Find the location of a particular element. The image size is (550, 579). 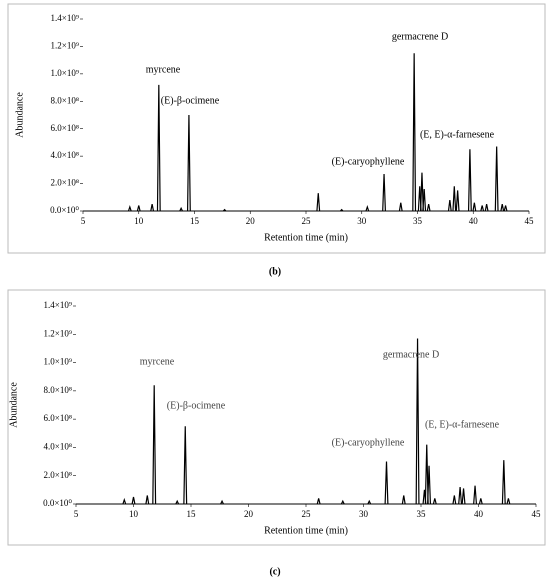

x-tick-label: 40 is located at coordinates (479, 514).